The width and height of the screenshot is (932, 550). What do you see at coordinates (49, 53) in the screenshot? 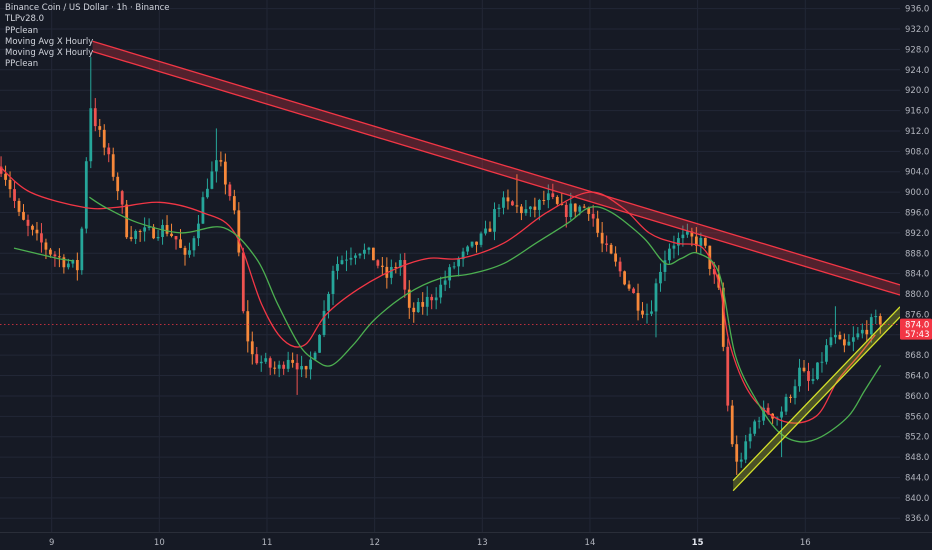
I see `indicator-moving-avg-2: Moving Avg X Hourly` at bounding box center [49, 53].